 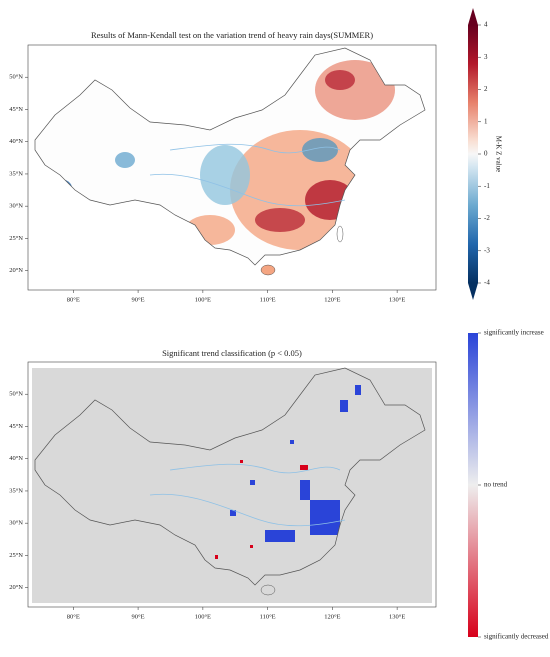 I want to click on colorbar-tick-label: 2, so click(x=486, y=89).